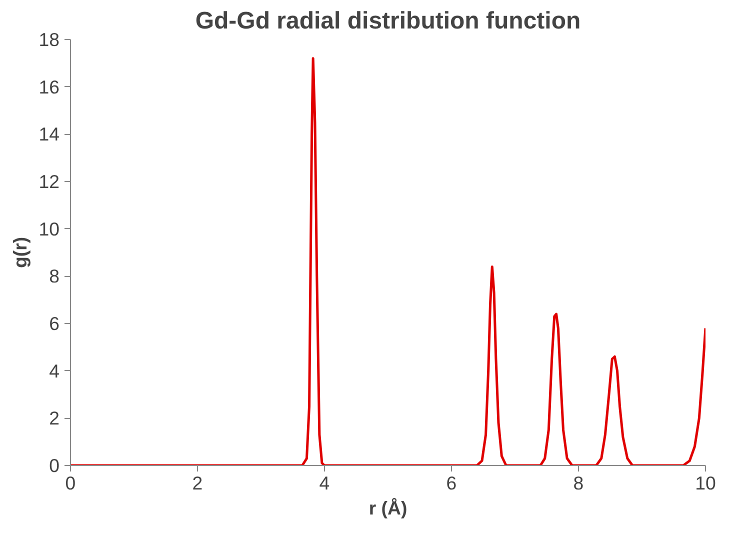  Describe the element at coordinates (49, 39) in the screenshot. I see `y-tick-label: 18` at that location.